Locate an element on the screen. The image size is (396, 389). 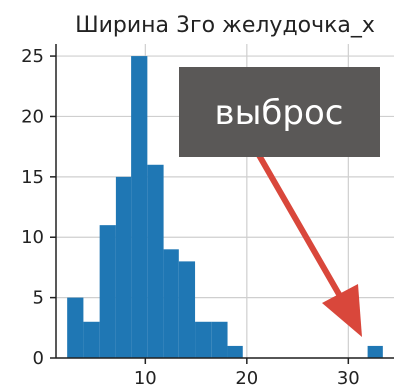
y-tick-labels: 0 5 10 15 20 25 is located at coordinates (32, 207).